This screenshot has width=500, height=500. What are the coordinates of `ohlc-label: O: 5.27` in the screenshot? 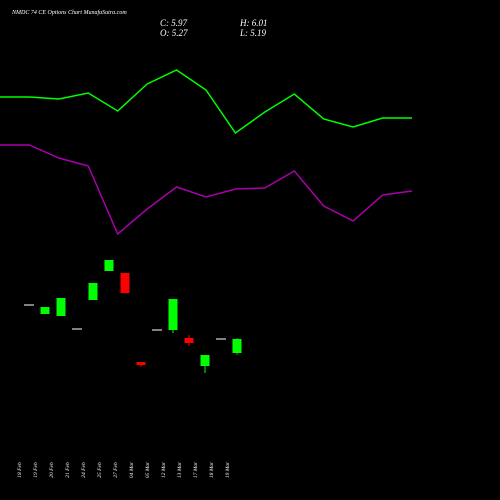 It's located at (174, 33).